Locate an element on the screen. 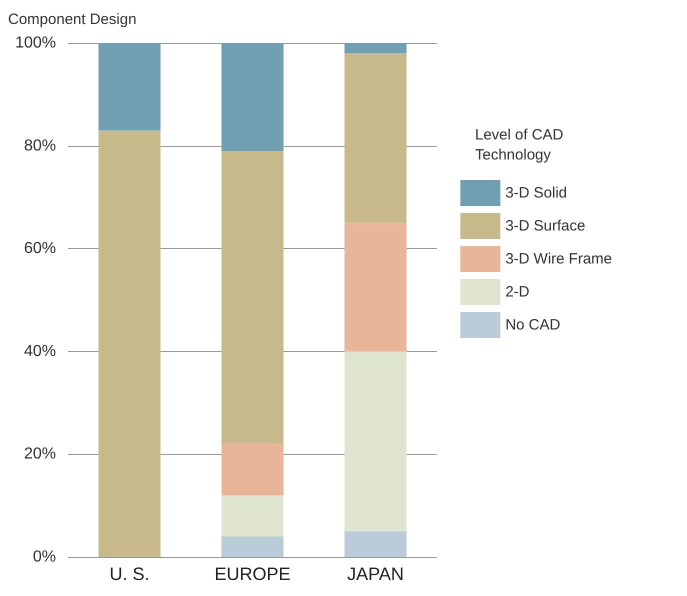 This screenshot has width=687, height=596. y-tick-label: 60% is located at coordinates (40, 249).